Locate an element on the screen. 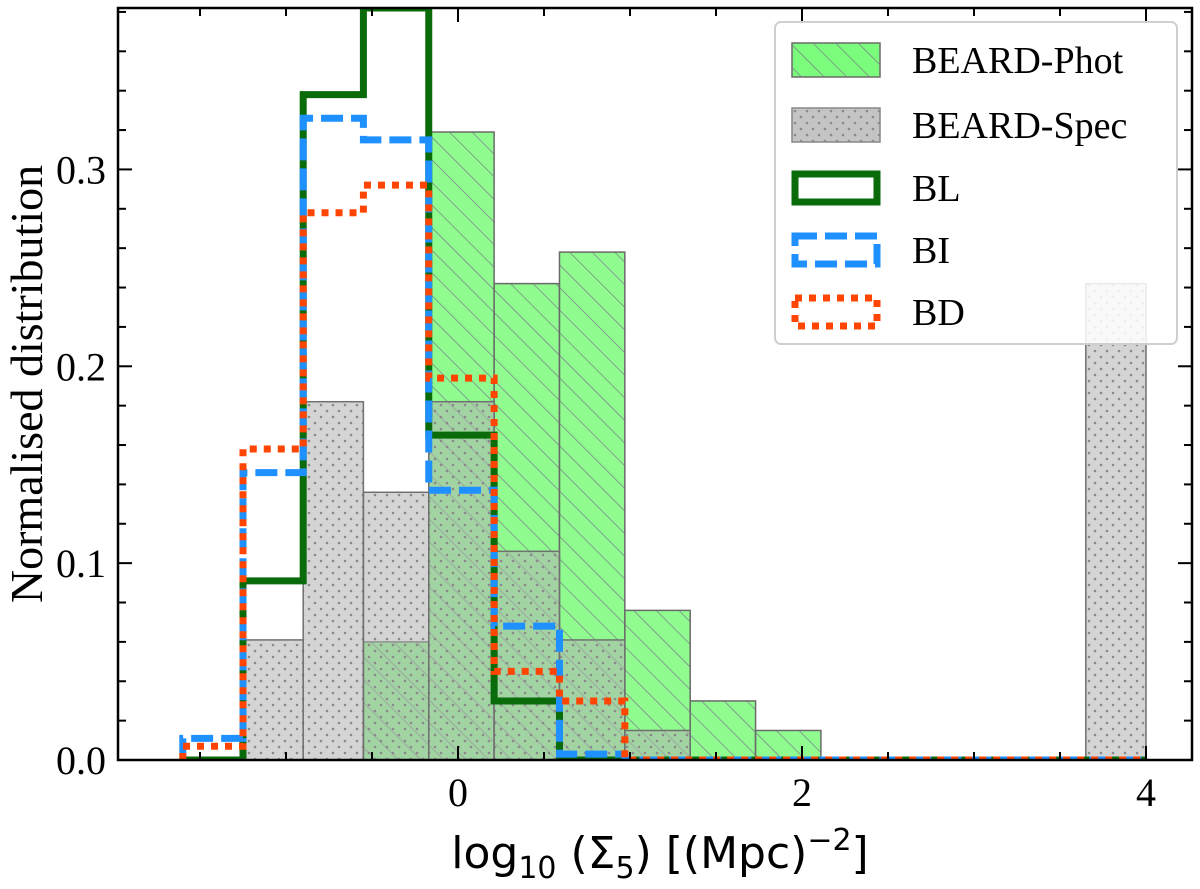 Image resolution: width=1200 pixels, height=889 pixels. x-label-sub1: 10 is located at coordinates (537, 868).